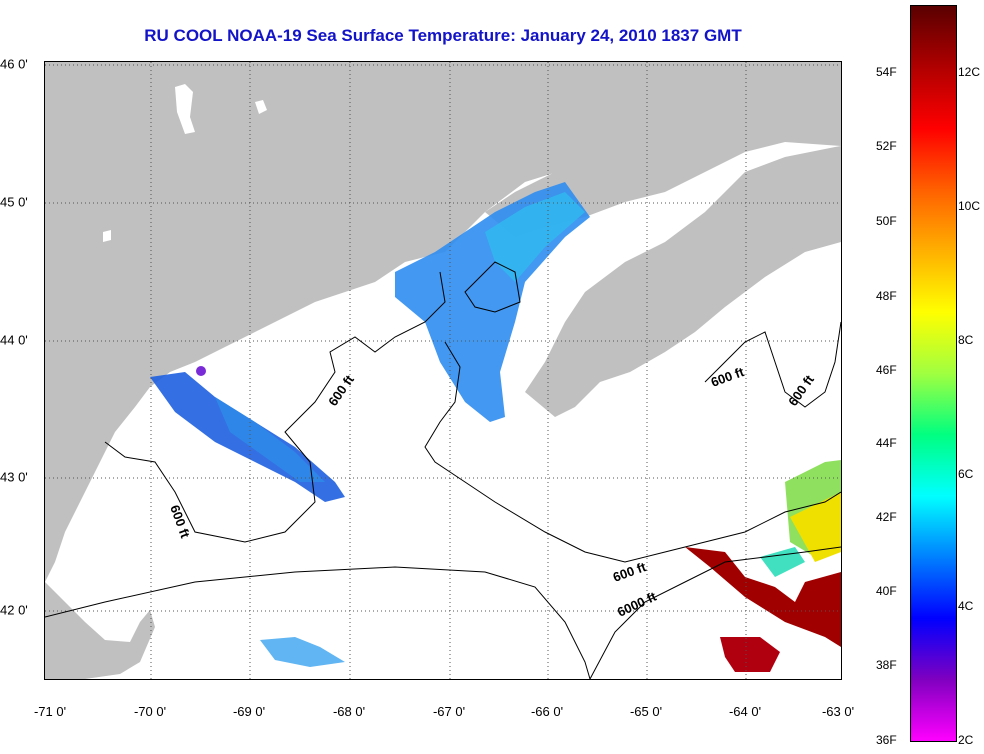  I want to click on lon-label: -71 0', so click(50, 711).